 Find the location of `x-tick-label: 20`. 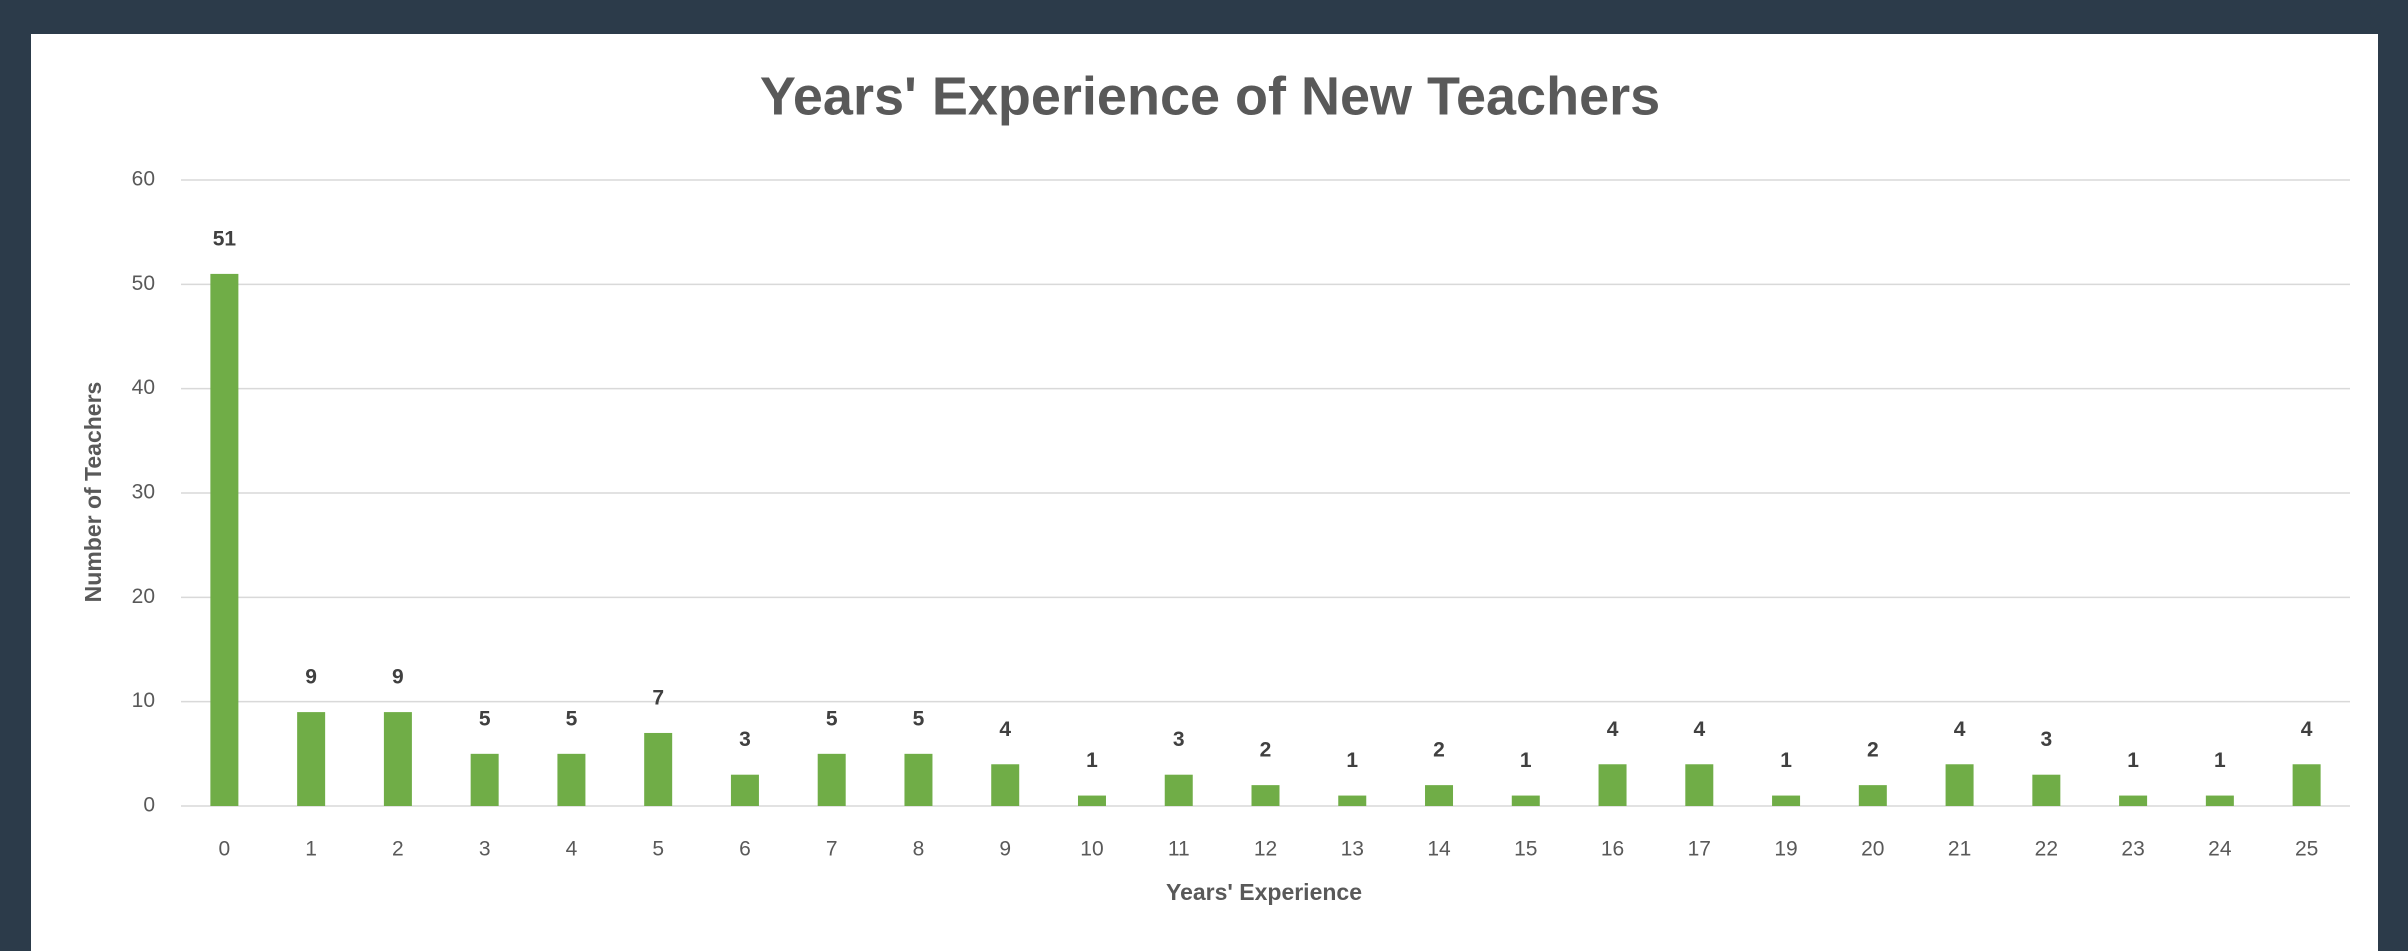

x-tick-label: 20 is located at coordinates (1872, 849).